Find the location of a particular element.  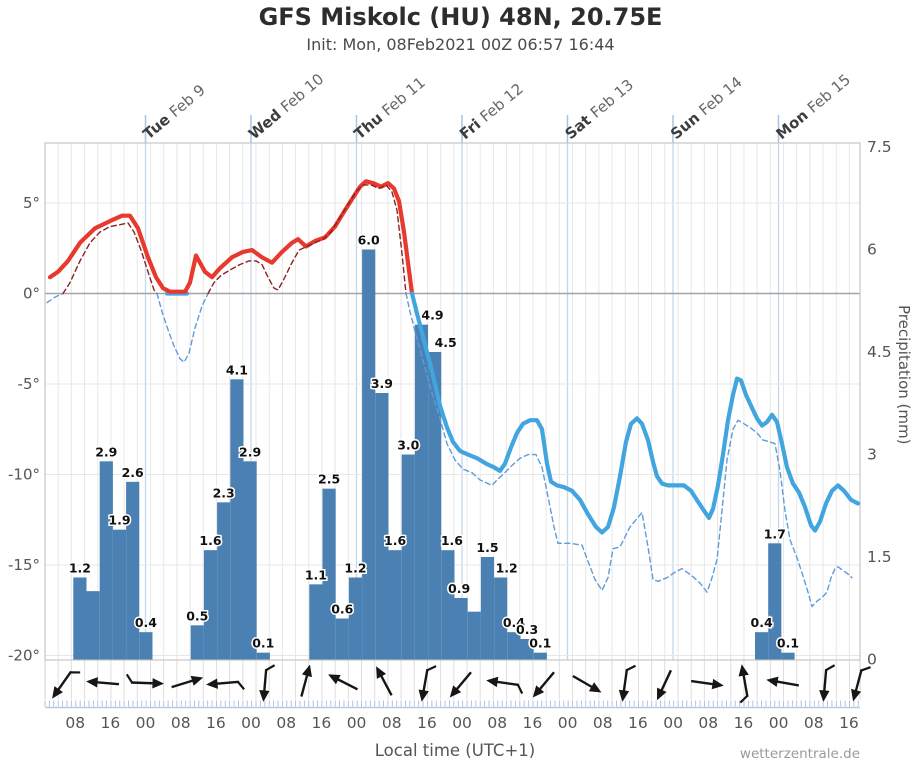

day-label: ThuFeb 11 is located at coordinates (390, 108).